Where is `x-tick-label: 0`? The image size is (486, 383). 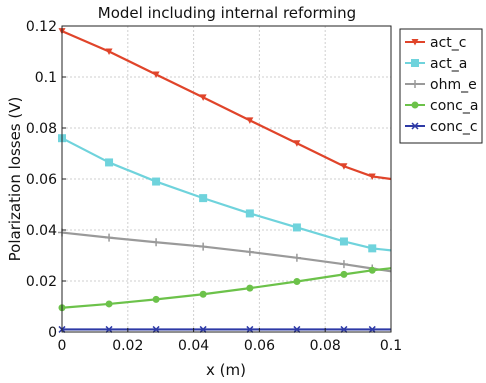
x-tick-label: 0 is located at coordinates (62, 346).